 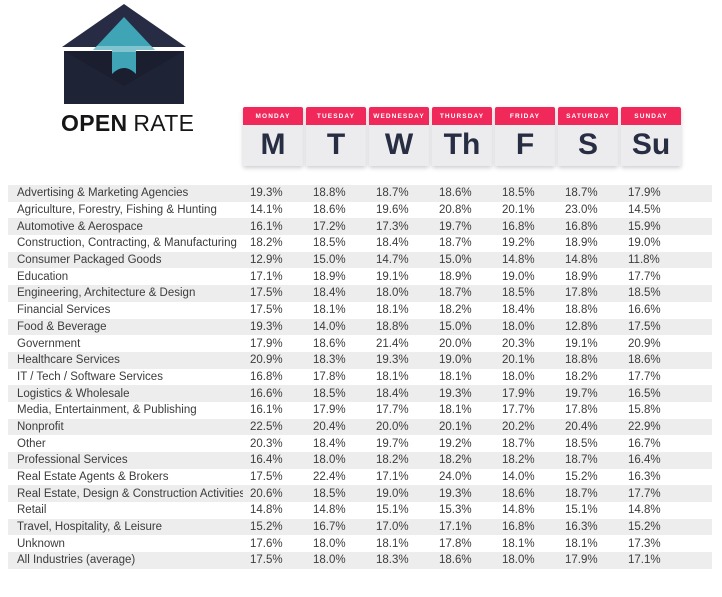 What do you see at coordinates (644, 260) in the screenshot?
I see `rate-cell: 11.8%` at bounding box center [644, 260].